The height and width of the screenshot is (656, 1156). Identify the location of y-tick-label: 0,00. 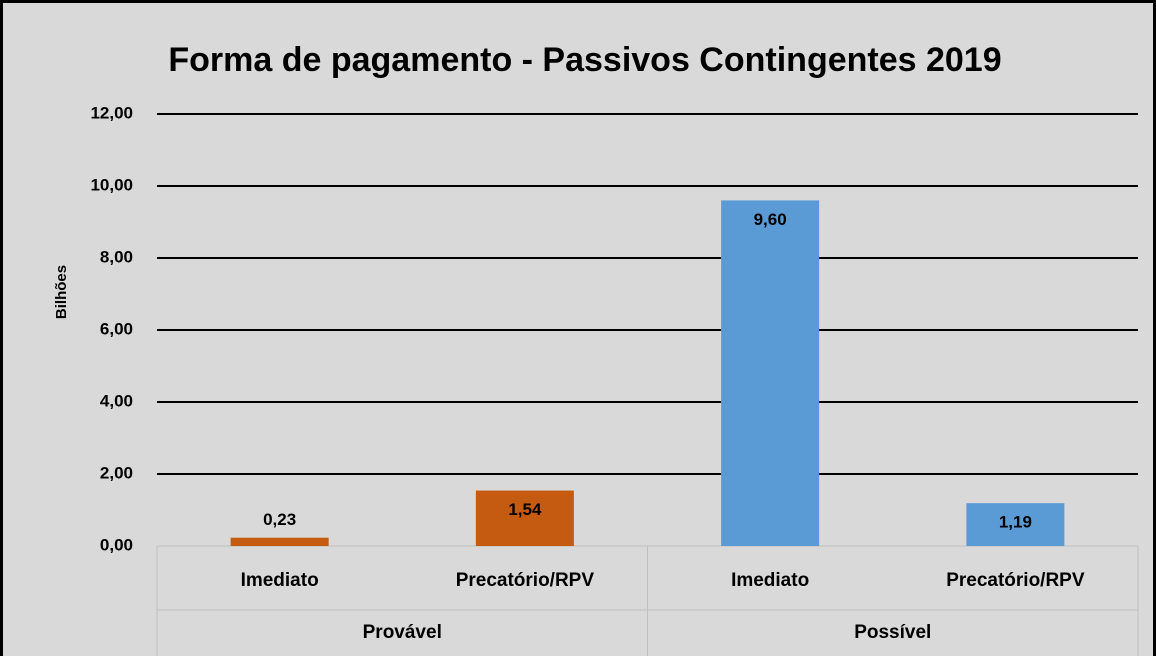
(116, 544).